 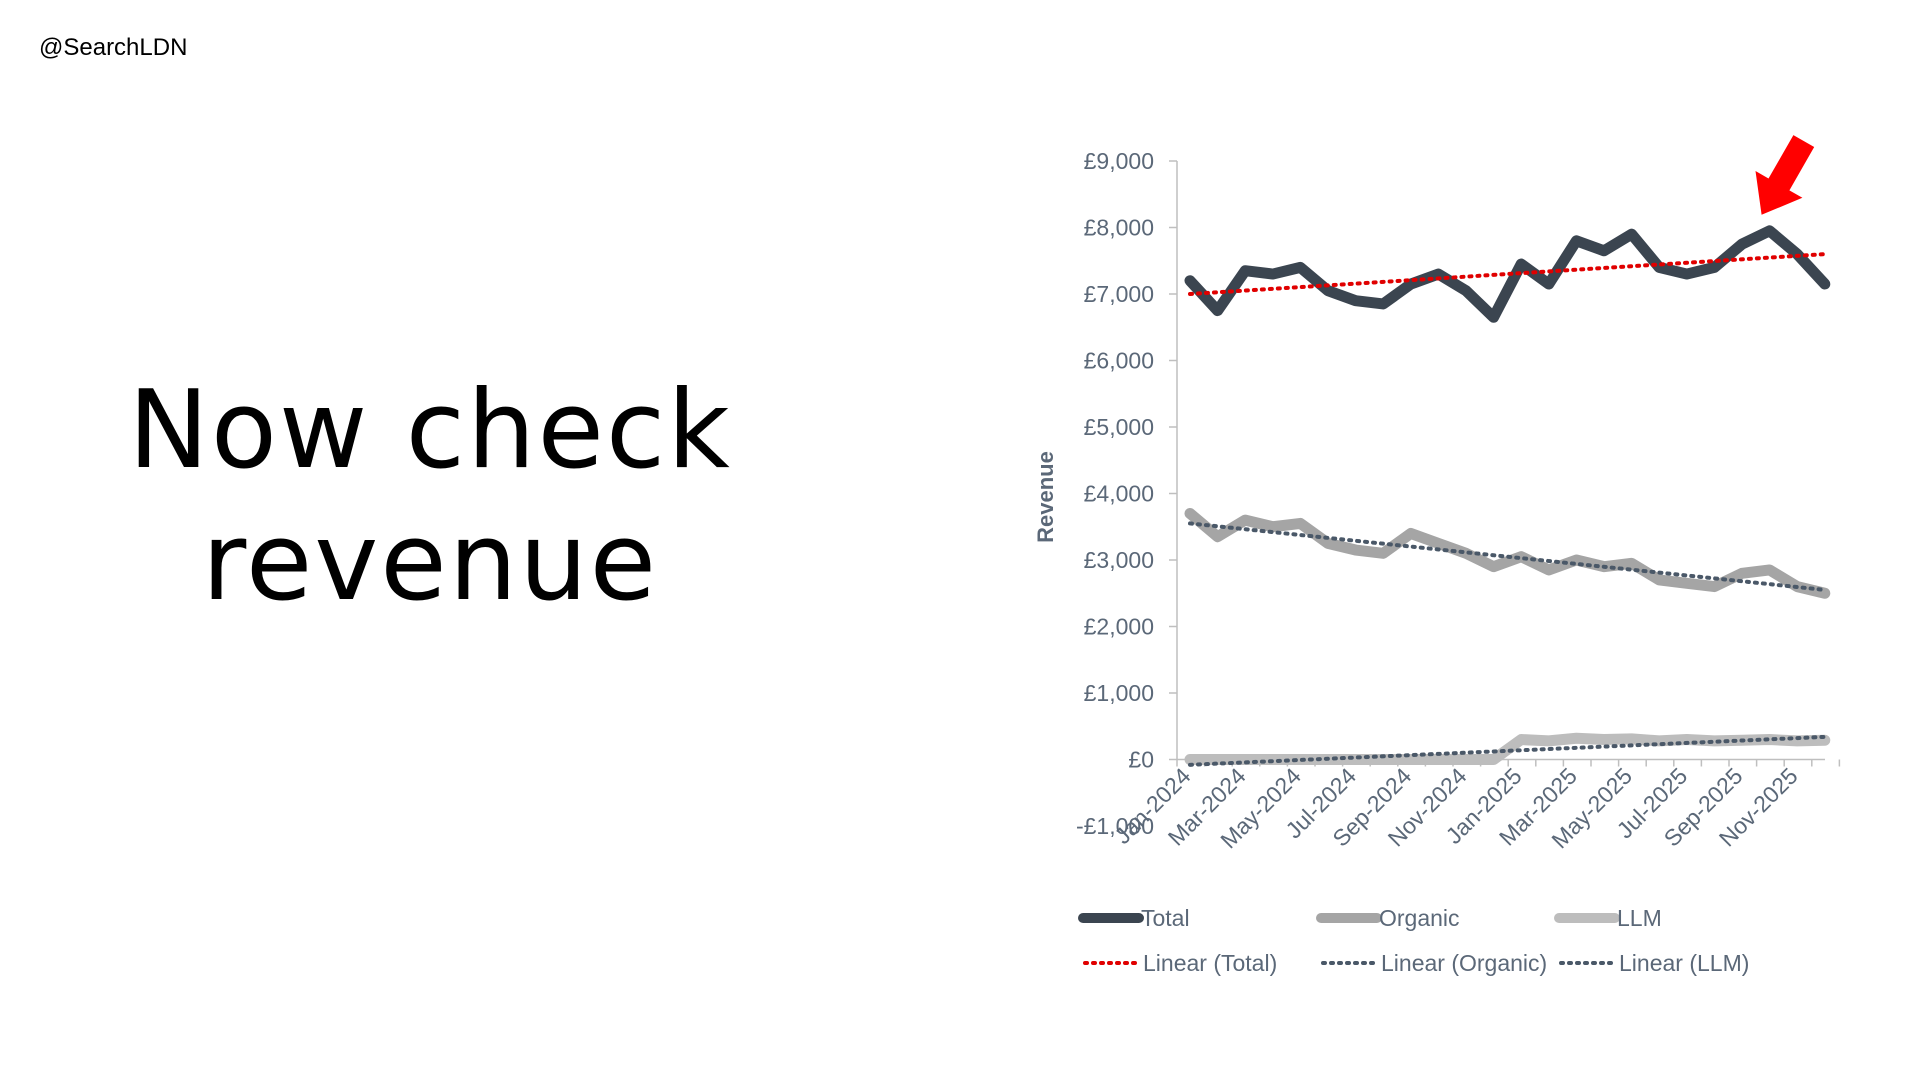 I want to click on legend-label-total: Total, so click(x=1165, y=918).